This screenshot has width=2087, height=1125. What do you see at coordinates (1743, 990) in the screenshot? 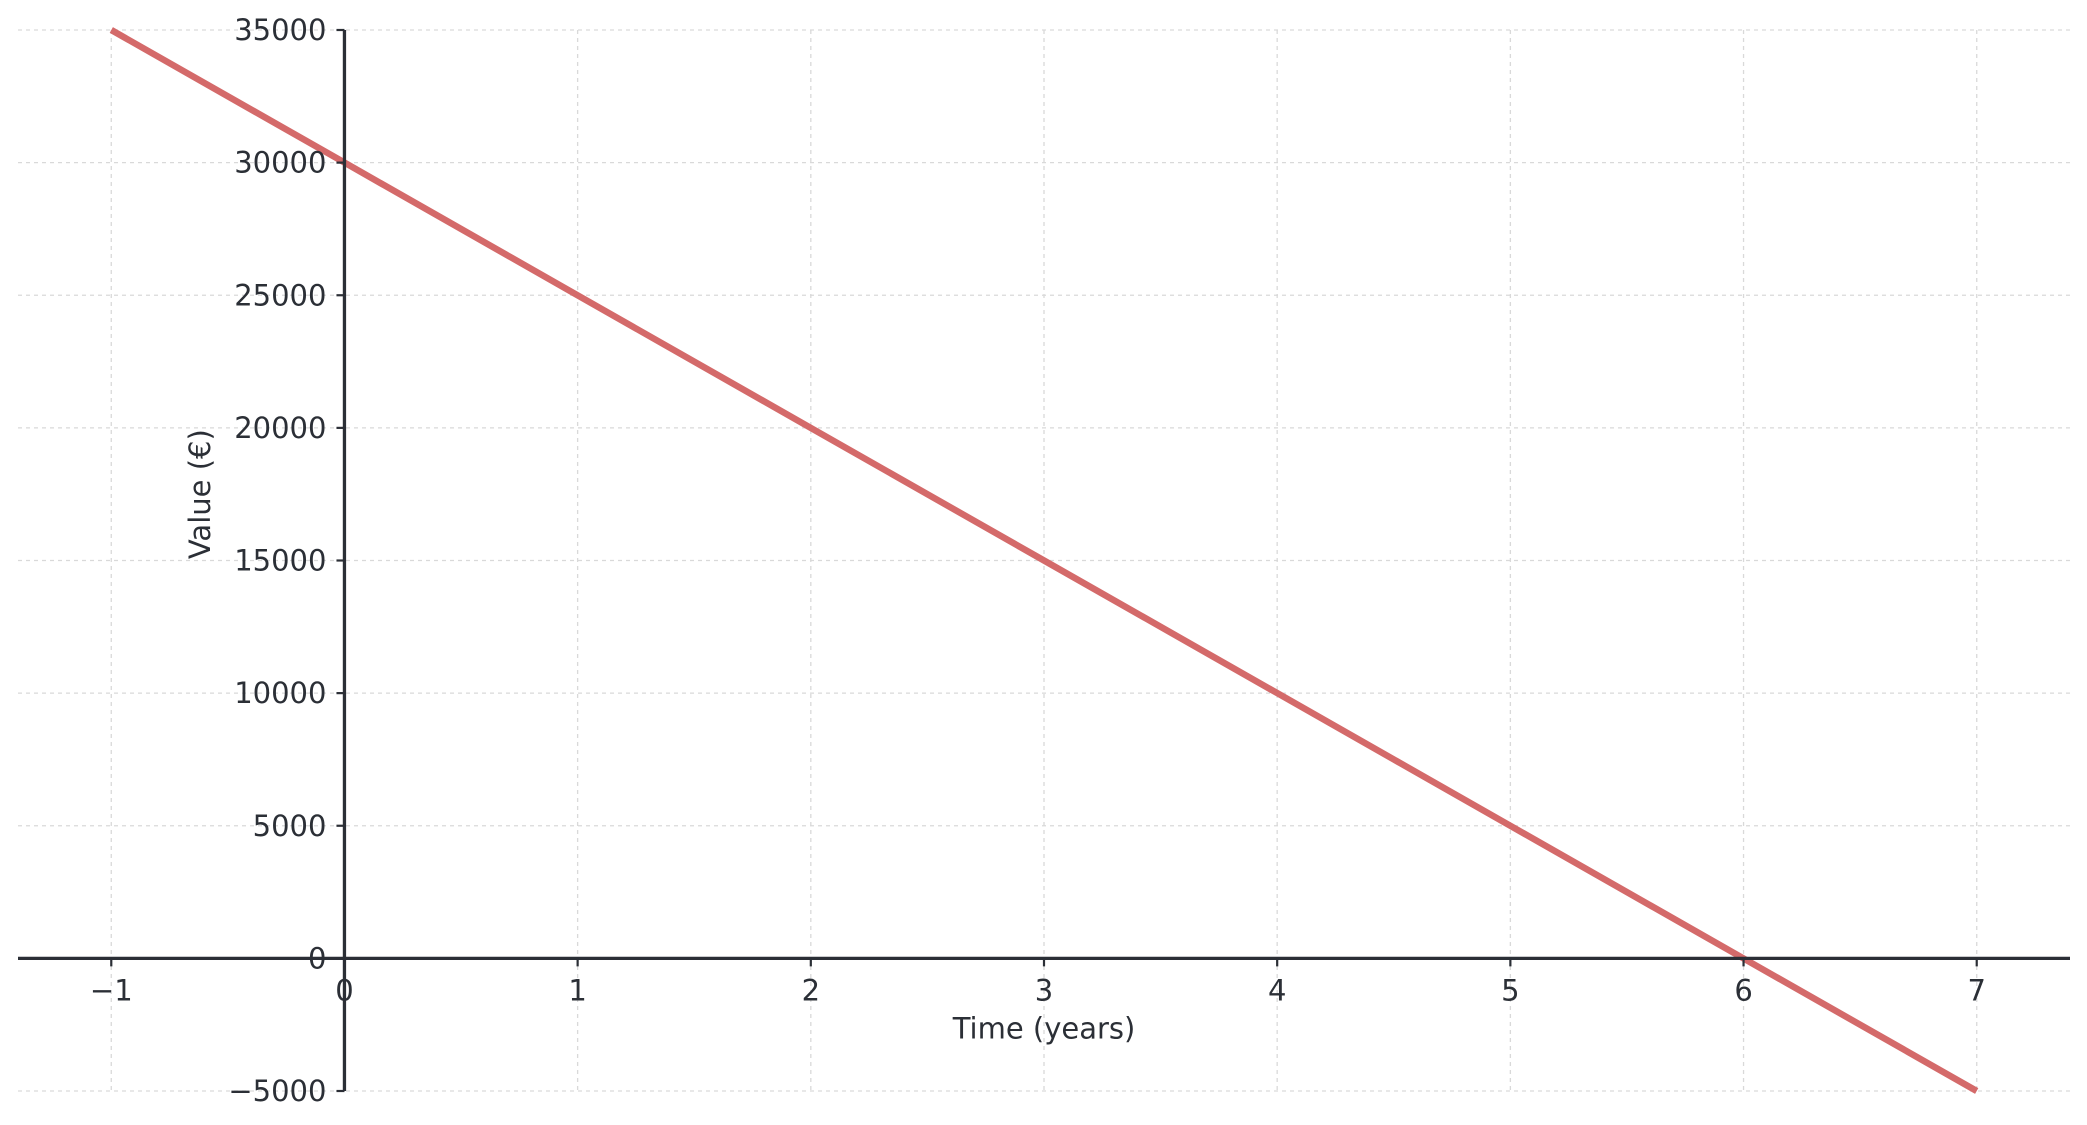
I see `x-tick-label: 6` at bounding box center [1743, 990].